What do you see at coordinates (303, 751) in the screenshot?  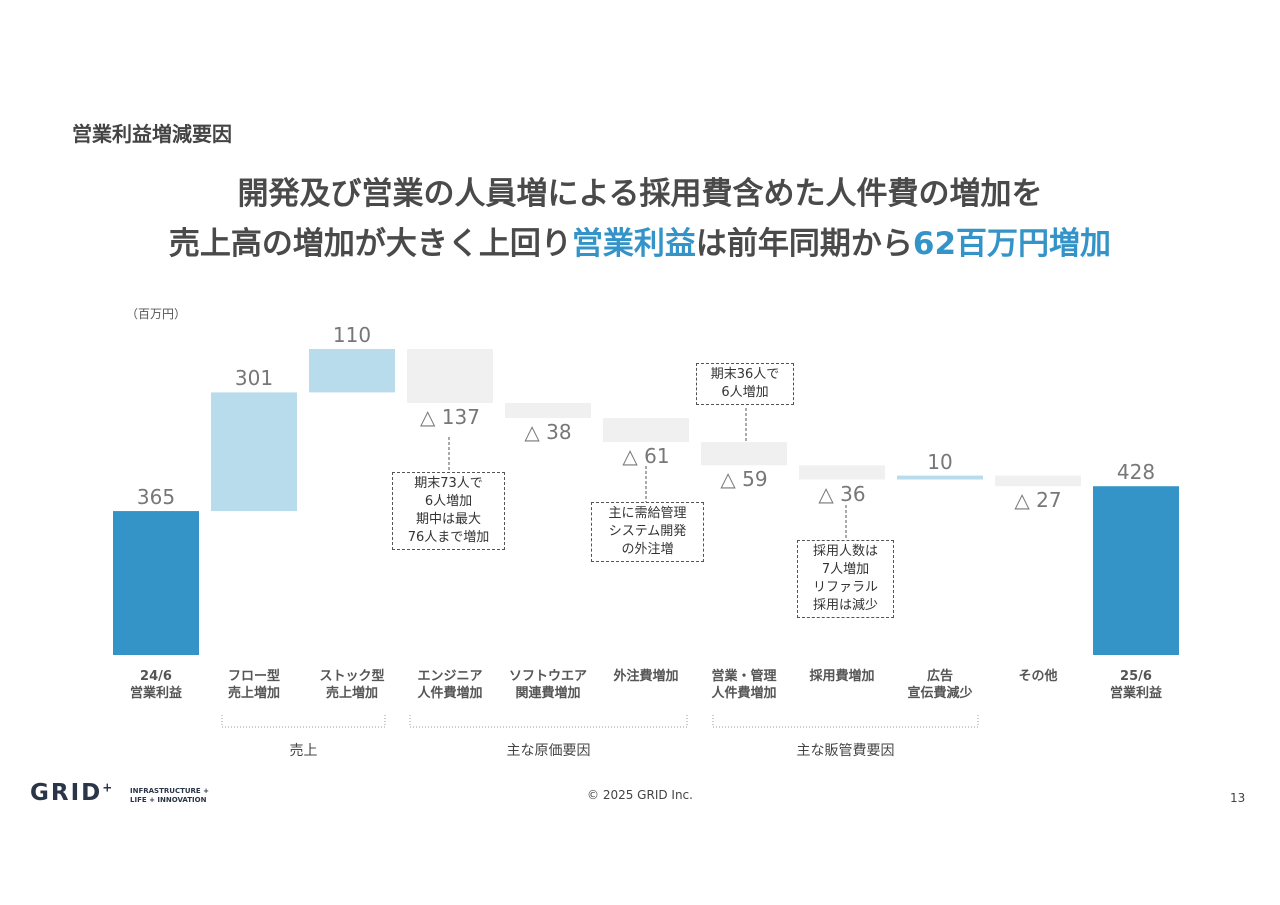 I see `group-label: 売上` at bounding box center [303, 751].